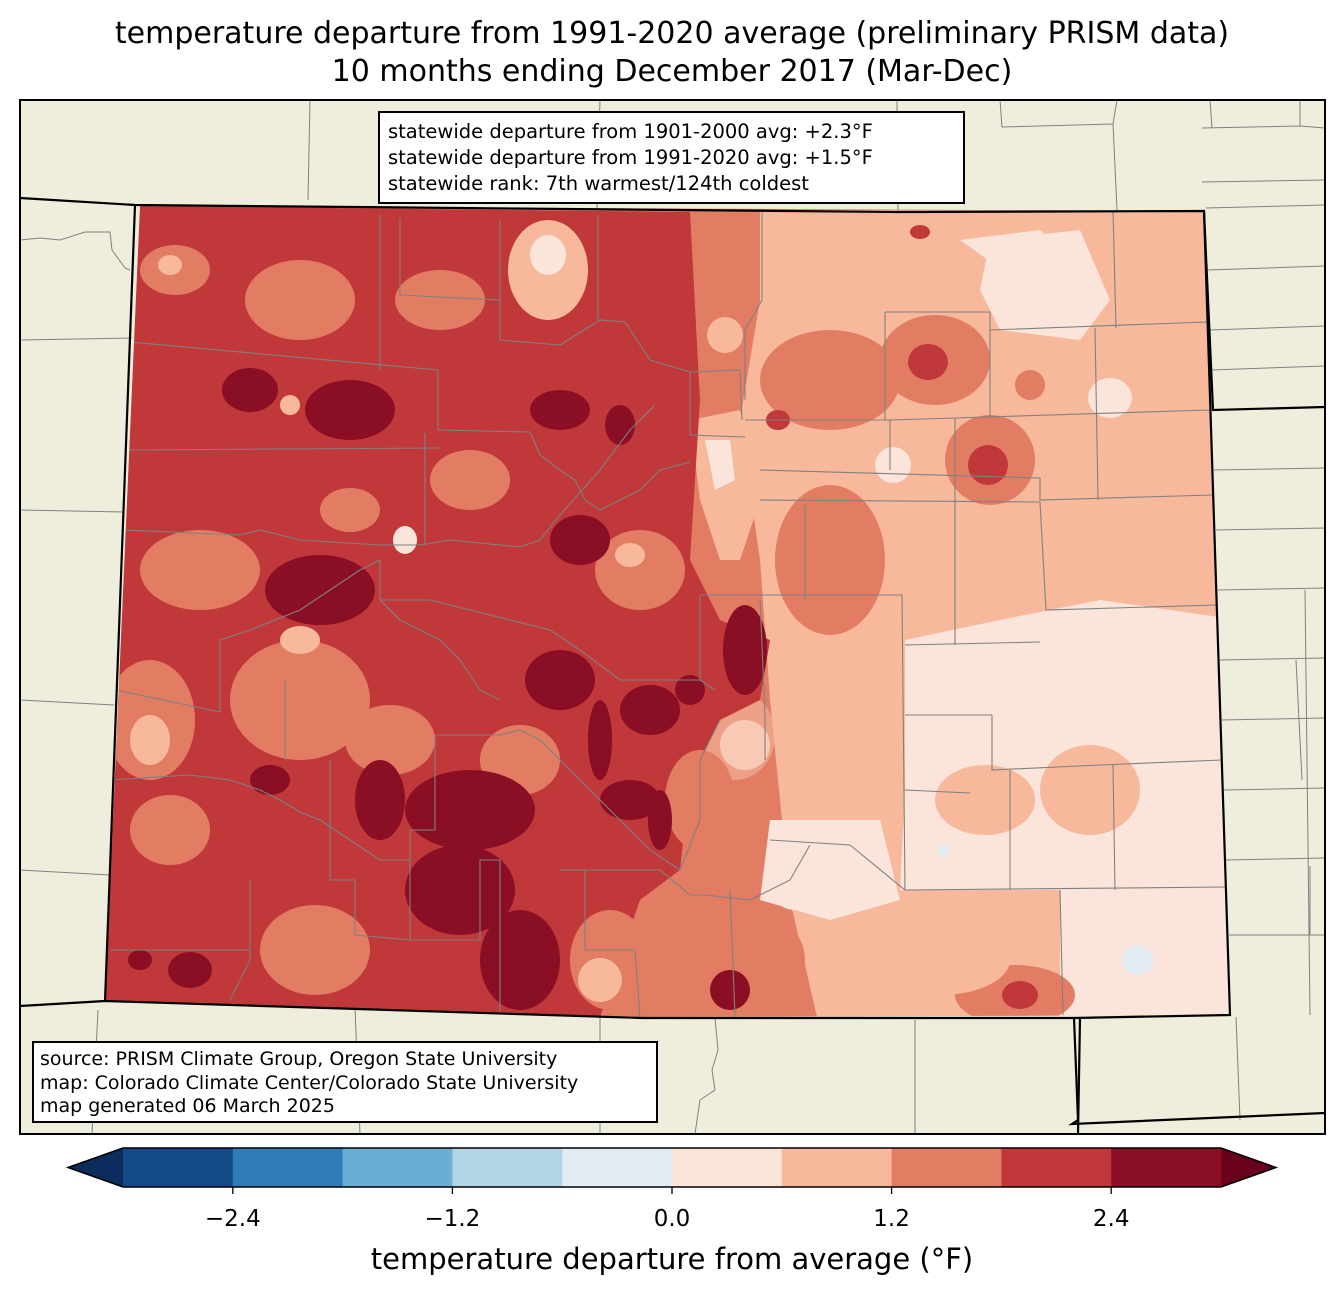 This screenshot has height=1299, width=1344. Describe the element at coordinates (452, 1219) in the screenshot. I see `colorbar-tick-label-1: −1.2` at that location.